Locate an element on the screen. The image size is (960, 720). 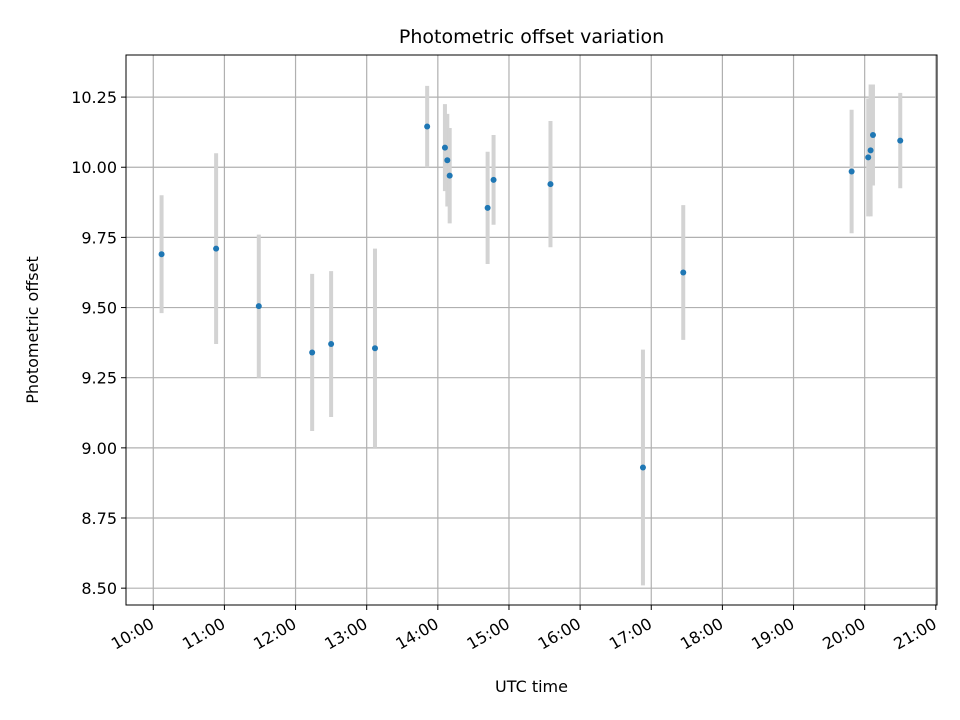
x-tick-label: 19:00 is located at coordinates (772, 634).